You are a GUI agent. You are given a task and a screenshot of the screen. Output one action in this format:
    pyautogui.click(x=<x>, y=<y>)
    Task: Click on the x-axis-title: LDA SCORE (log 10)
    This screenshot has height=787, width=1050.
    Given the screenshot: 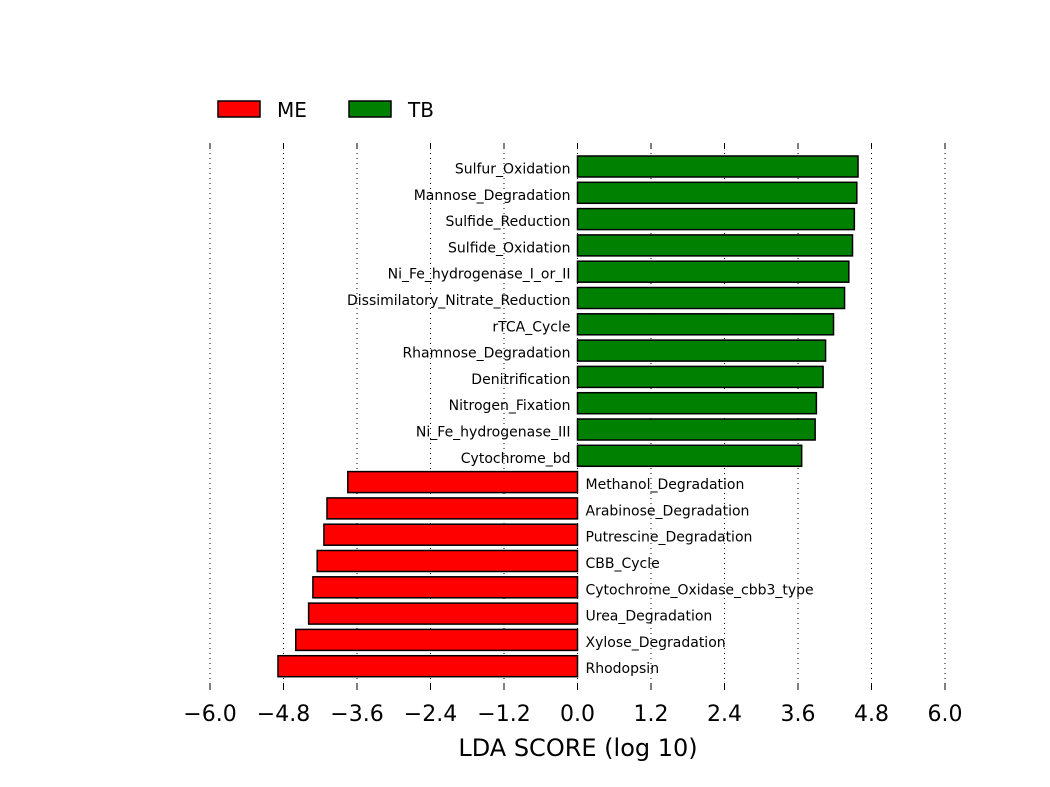 What is the action you would take?
    pyautogui.click(x=577, y=748)
    